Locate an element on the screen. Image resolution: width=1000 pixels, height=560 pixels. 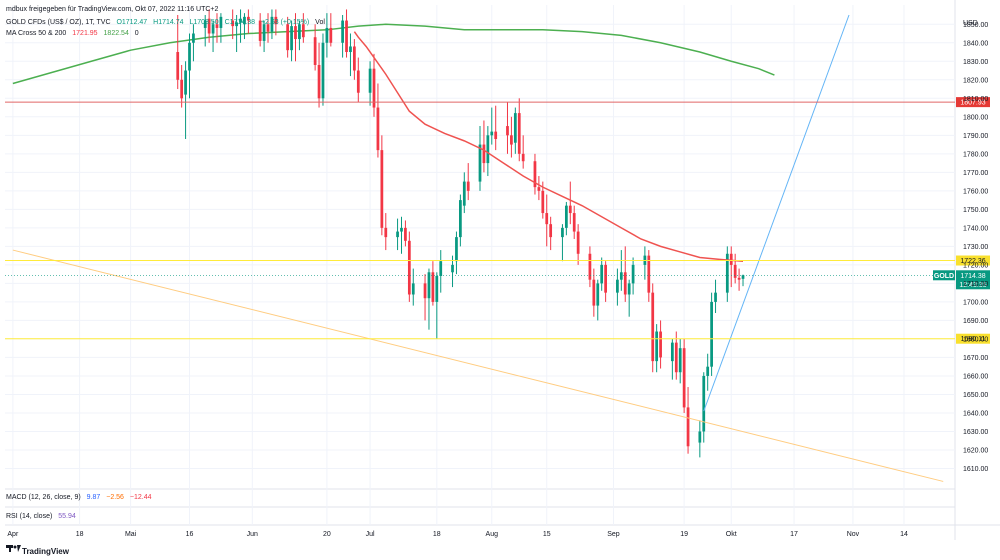
ma-legend: MA Cross 50 & 200 1721.95 1822.54 0 is located at coordinates (74, 33).